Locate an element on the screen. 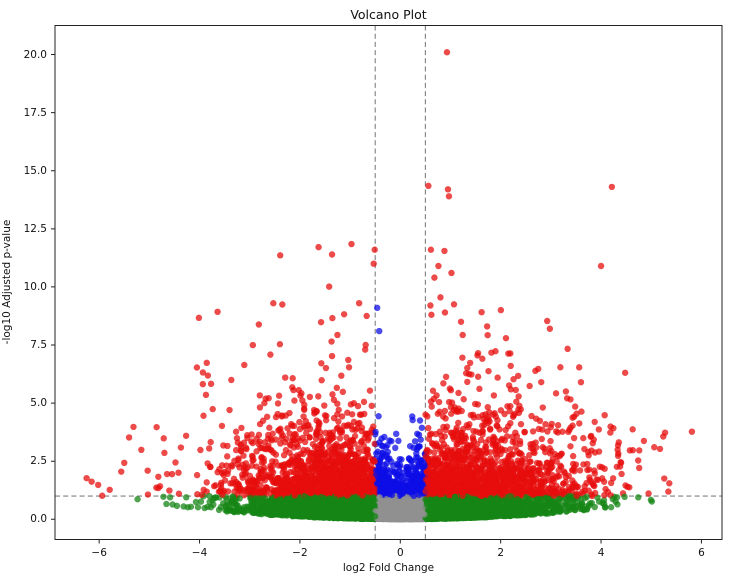  x-tick-label: −2 is located at coordinates (300, 552).